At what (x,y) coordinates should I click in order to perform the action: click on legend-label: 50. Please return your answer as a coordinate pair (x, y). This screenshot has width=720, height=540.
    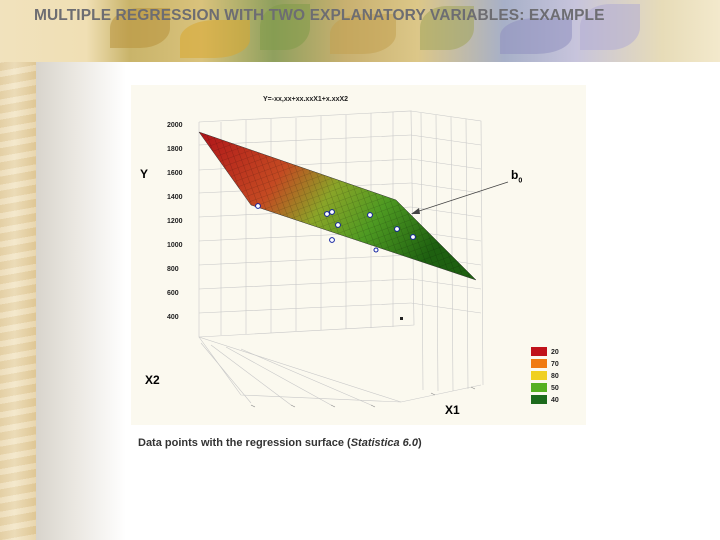
    Looking at the image, I should click on (555, 388).